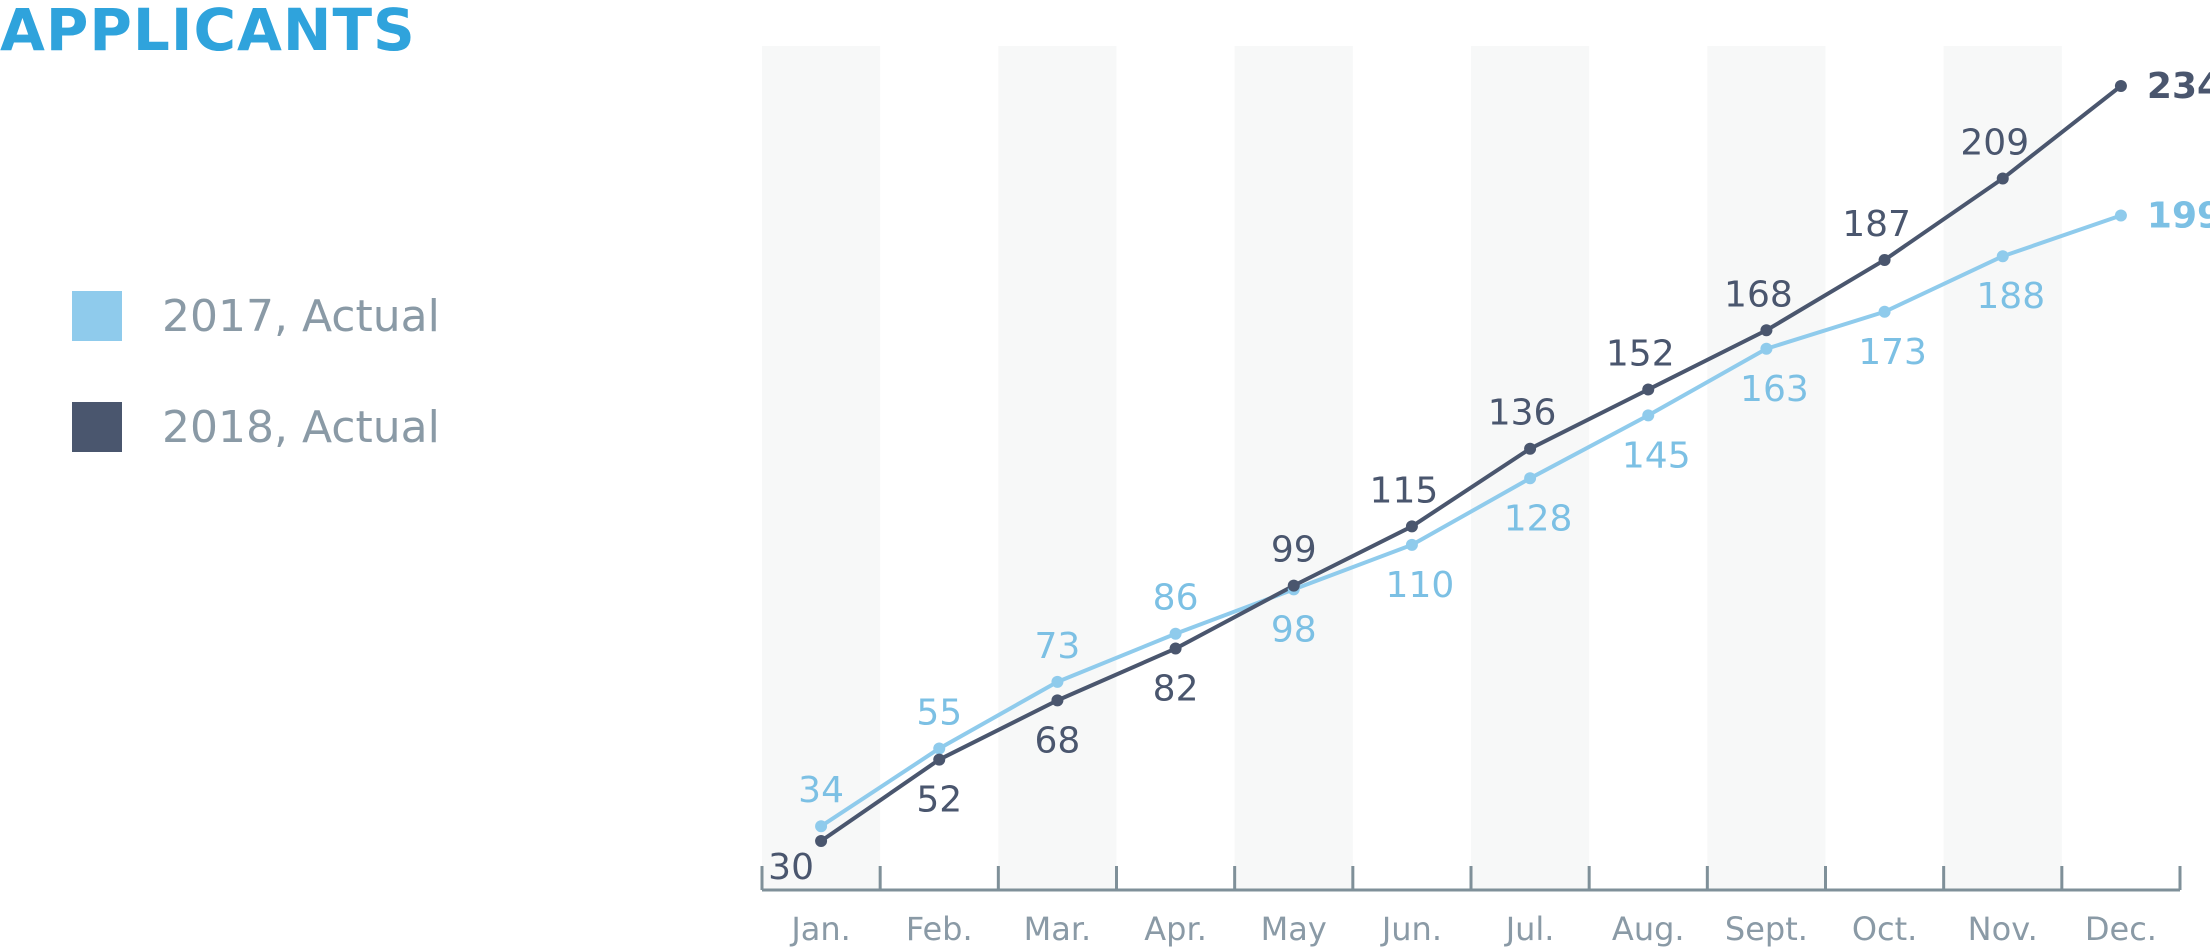  I want to click on x-tick-label: Mar., so click(1058, 929).